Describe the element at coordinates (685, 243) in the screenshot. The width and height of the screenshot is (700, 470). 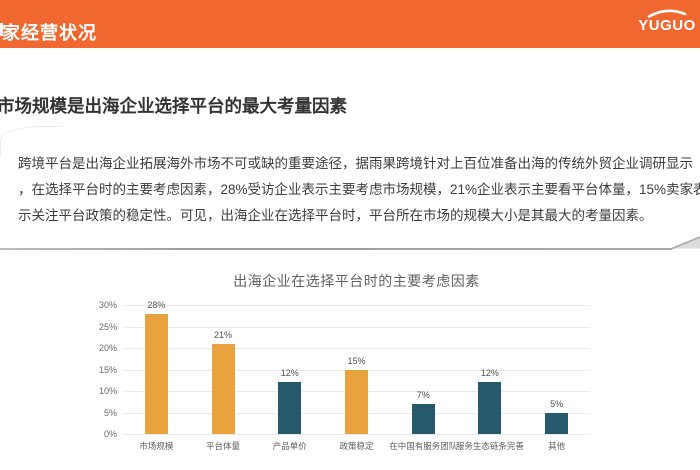
I see `page-corner-fold-icon` at that location.